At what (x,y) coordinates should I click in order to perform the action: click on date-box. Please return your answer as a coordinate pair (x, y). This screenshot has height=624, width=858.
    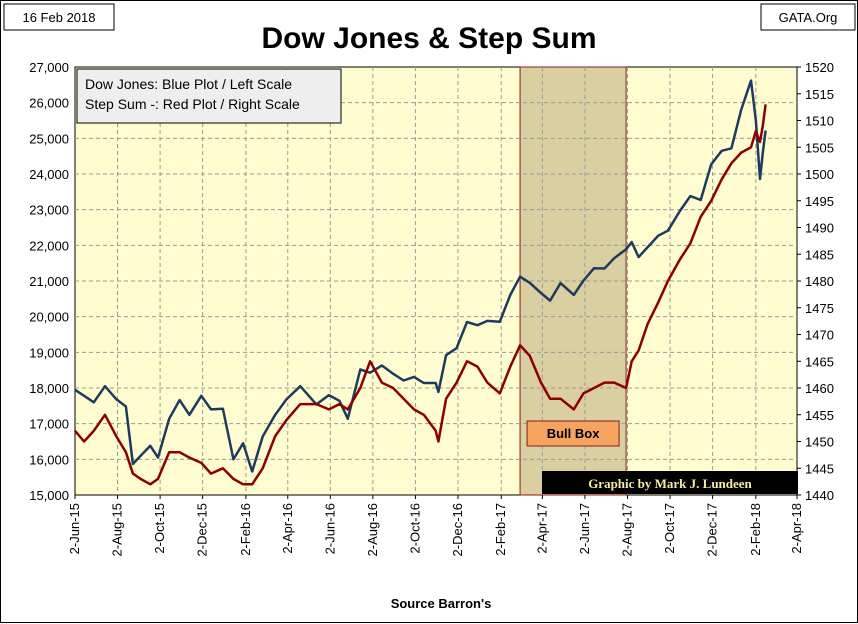
    Looking at the image, I should click on (59, 17).